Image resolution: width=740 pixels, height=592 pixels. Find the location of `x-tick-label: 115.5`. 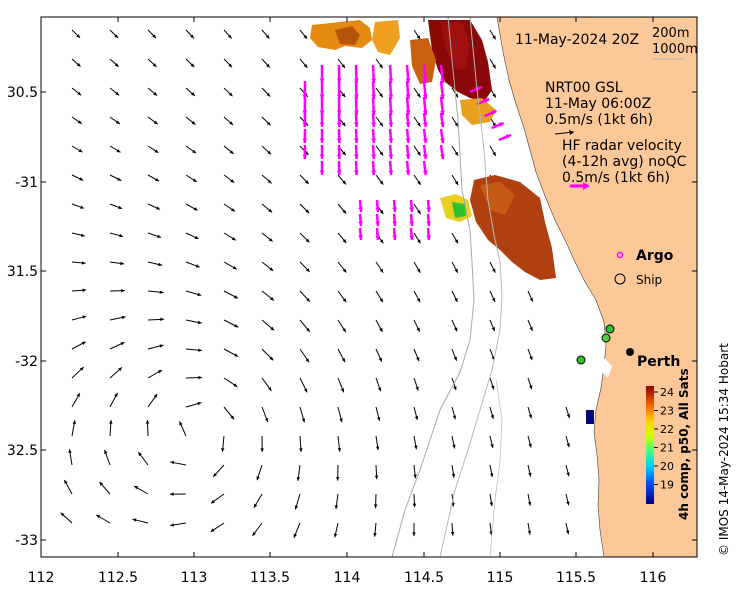

x-tick-label: 115.5 is located at coordinates (576, 578).